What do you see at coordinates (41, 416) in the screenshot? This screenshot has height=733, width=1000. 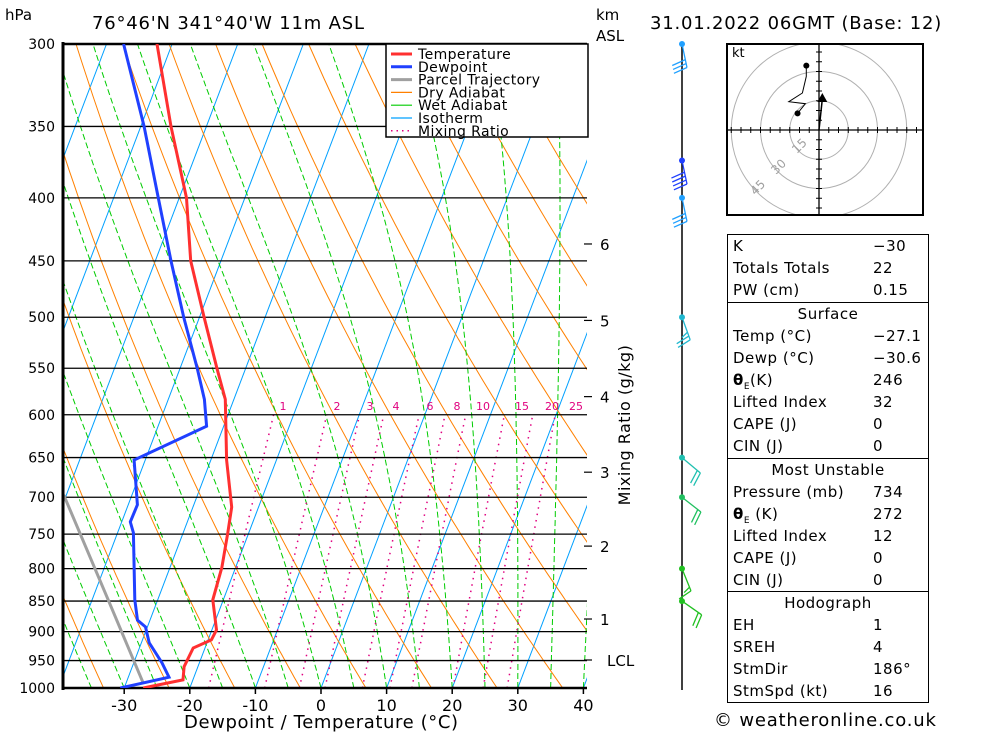 I see `pressure-tick-label: 600` at bounding box center [41, 416].